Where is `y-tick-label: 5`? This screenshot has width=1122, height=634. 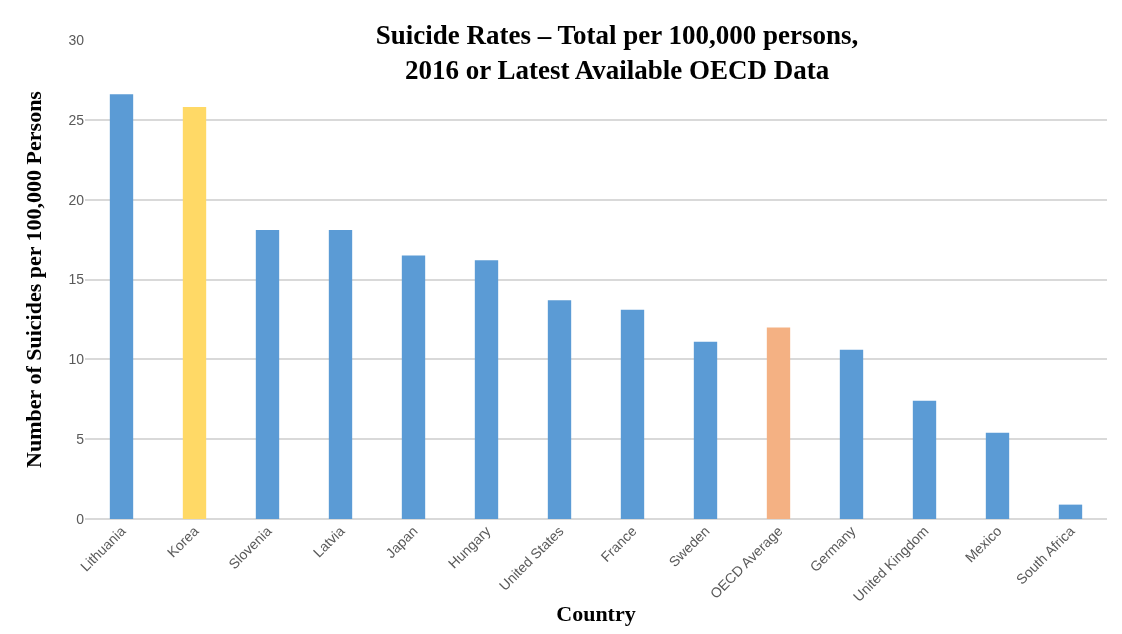
y-tick-label: 5 is located at coordinates (80, 439).